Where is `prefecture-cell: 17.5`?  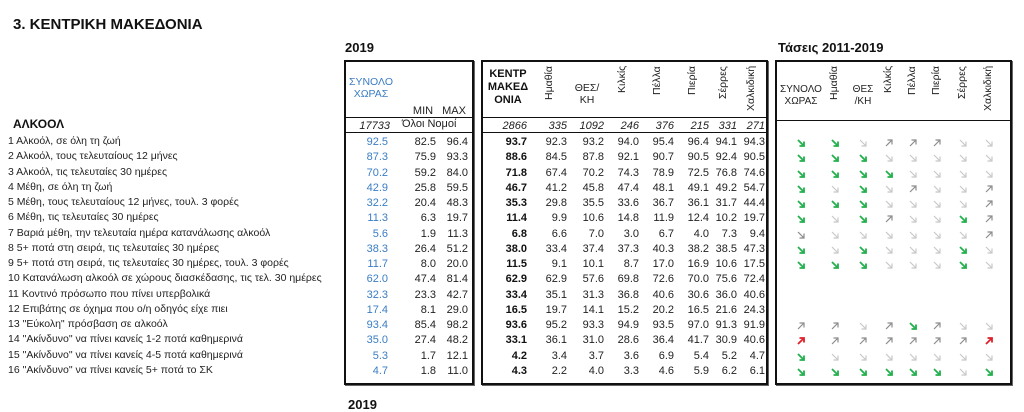
prefecture-cell: 17.5 is located at coordinates (754, 264).